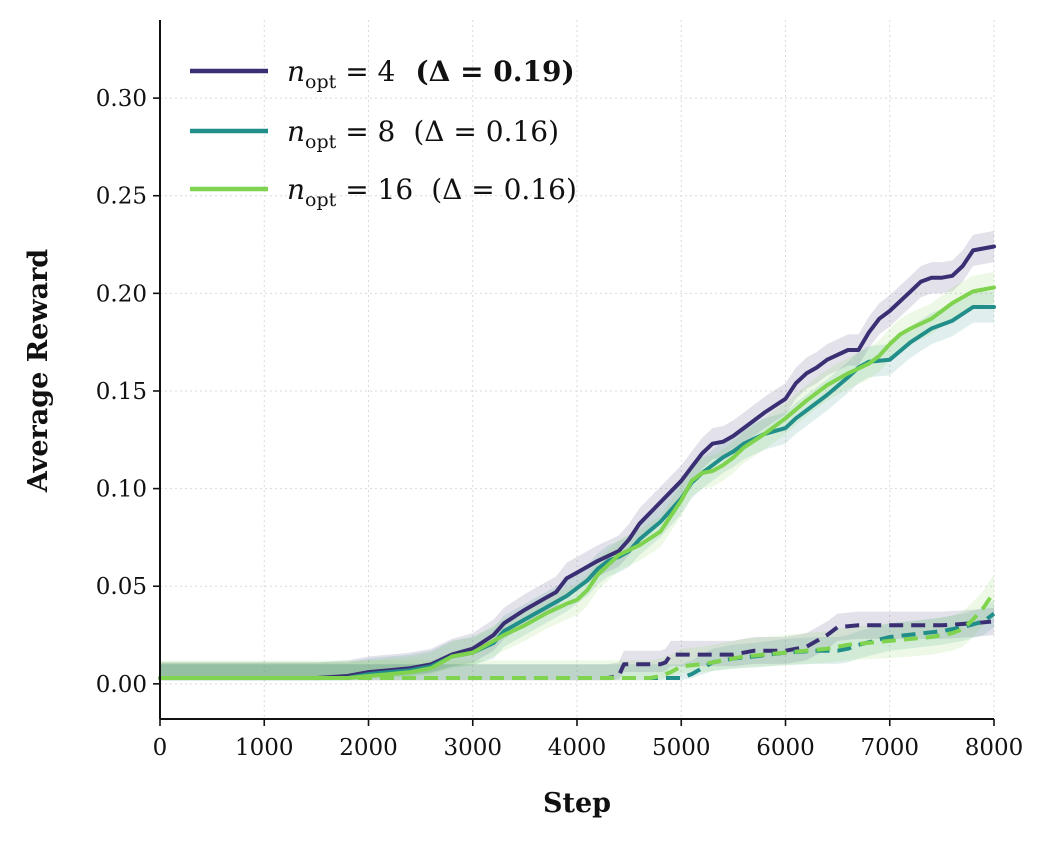 This screenshot has width=1057, height=843. What do you see at coordinates (785, 748) in the screenshot?
I see `x-tick-label-6: 6000` at bounding box center [785, 748].